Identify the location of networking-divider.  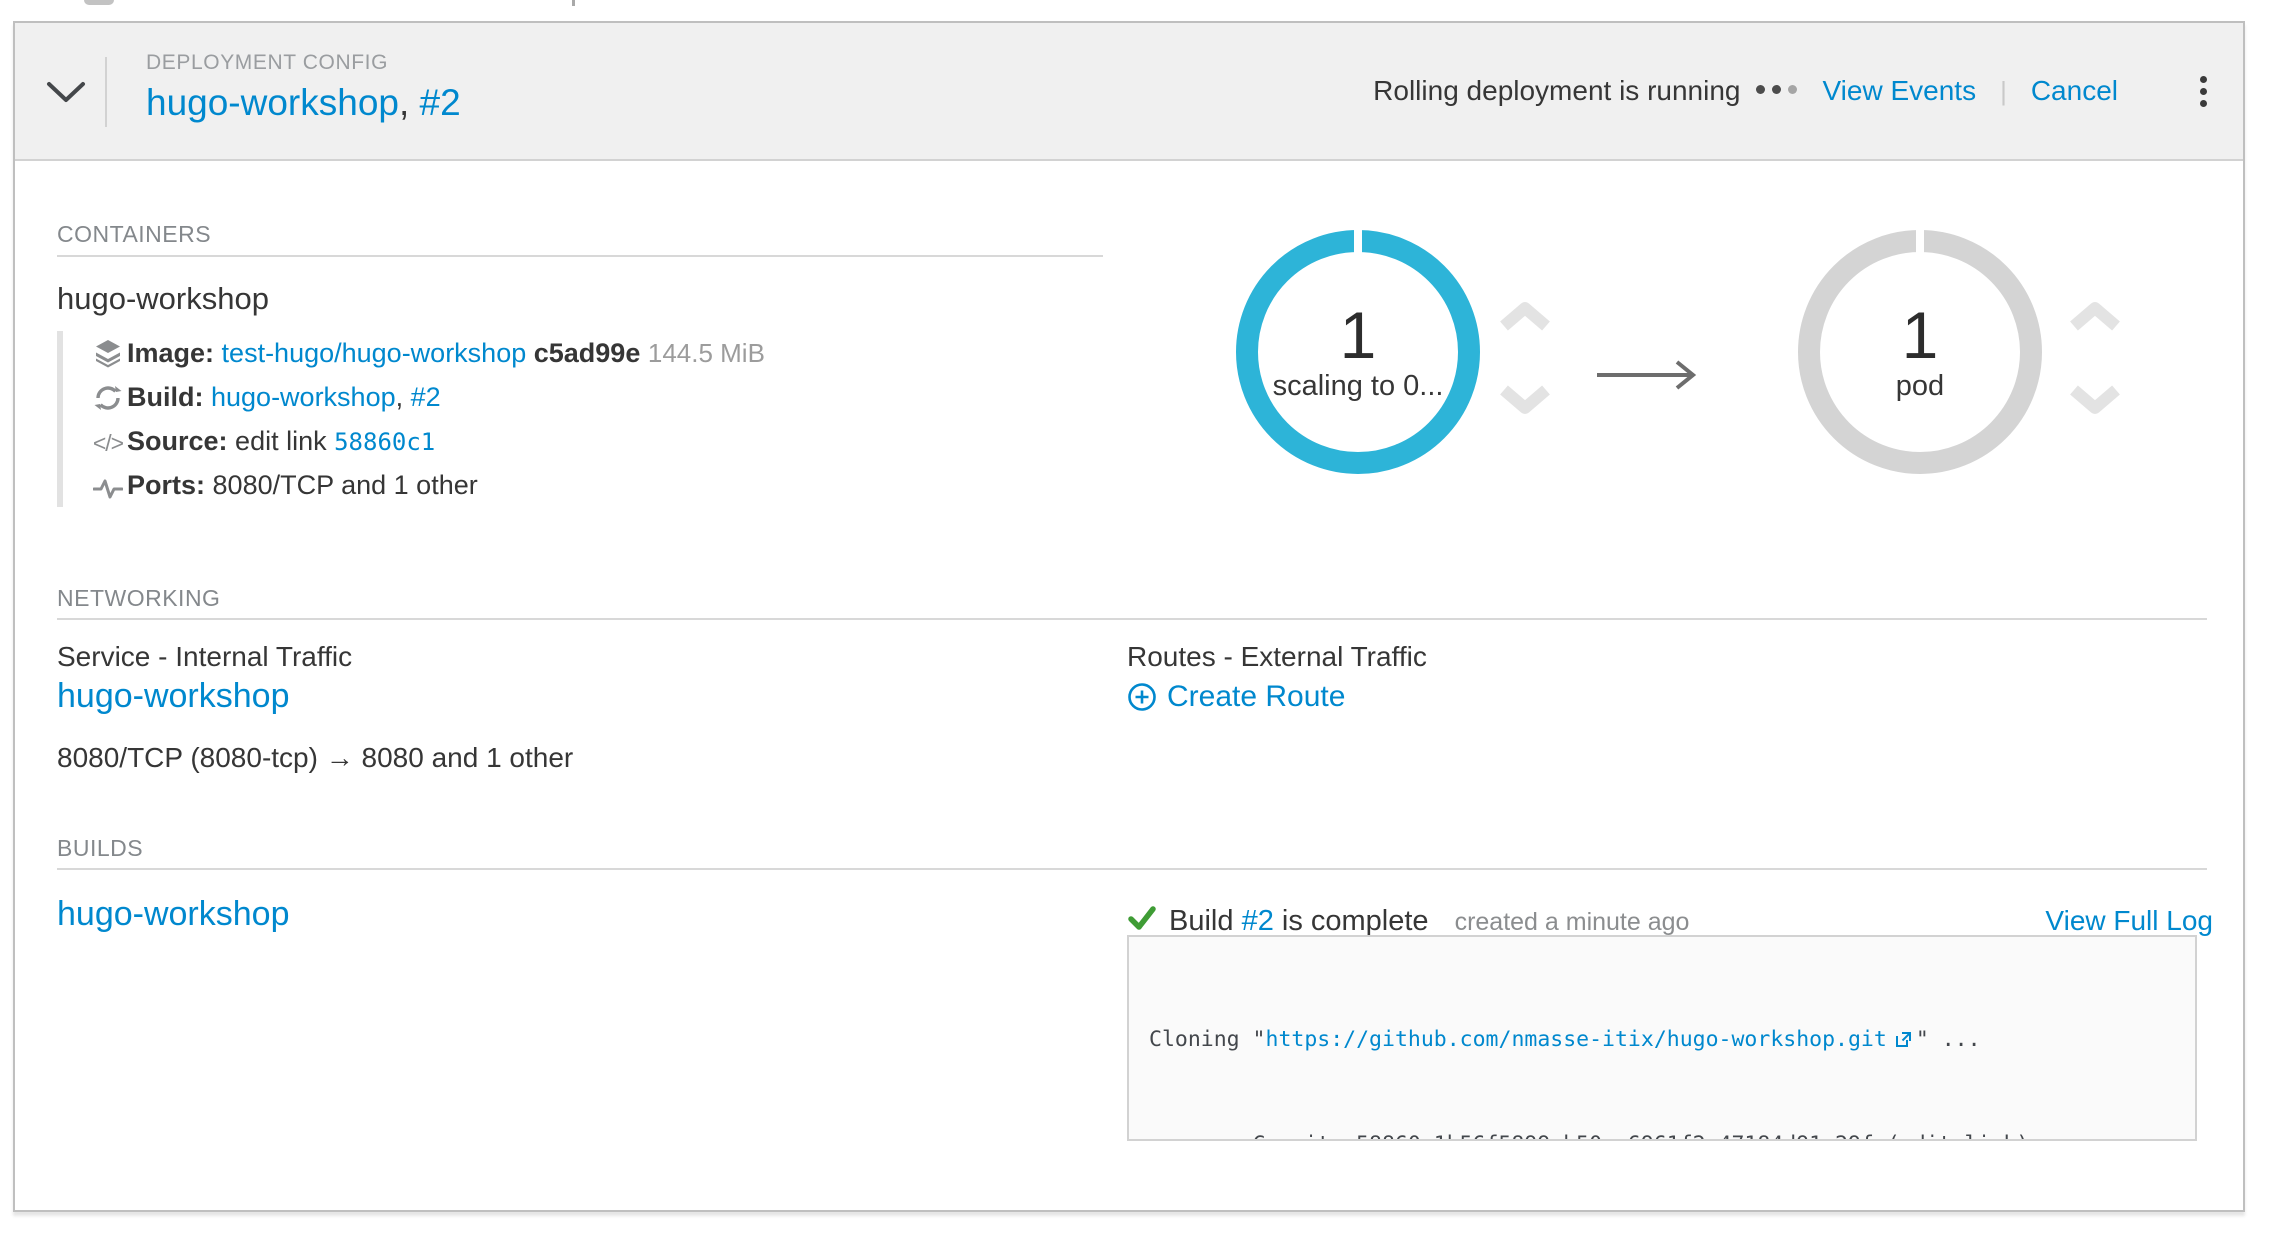
(1132, 619).